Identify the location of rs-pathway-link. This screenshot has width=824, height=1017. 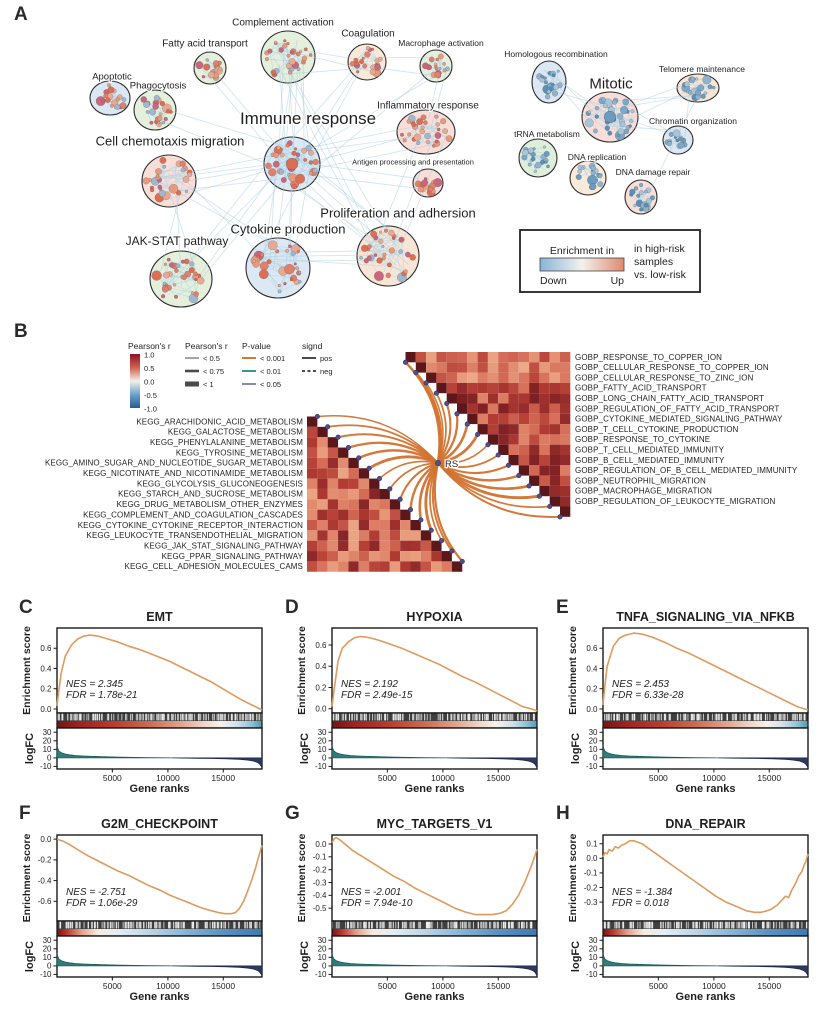
(419, 481).